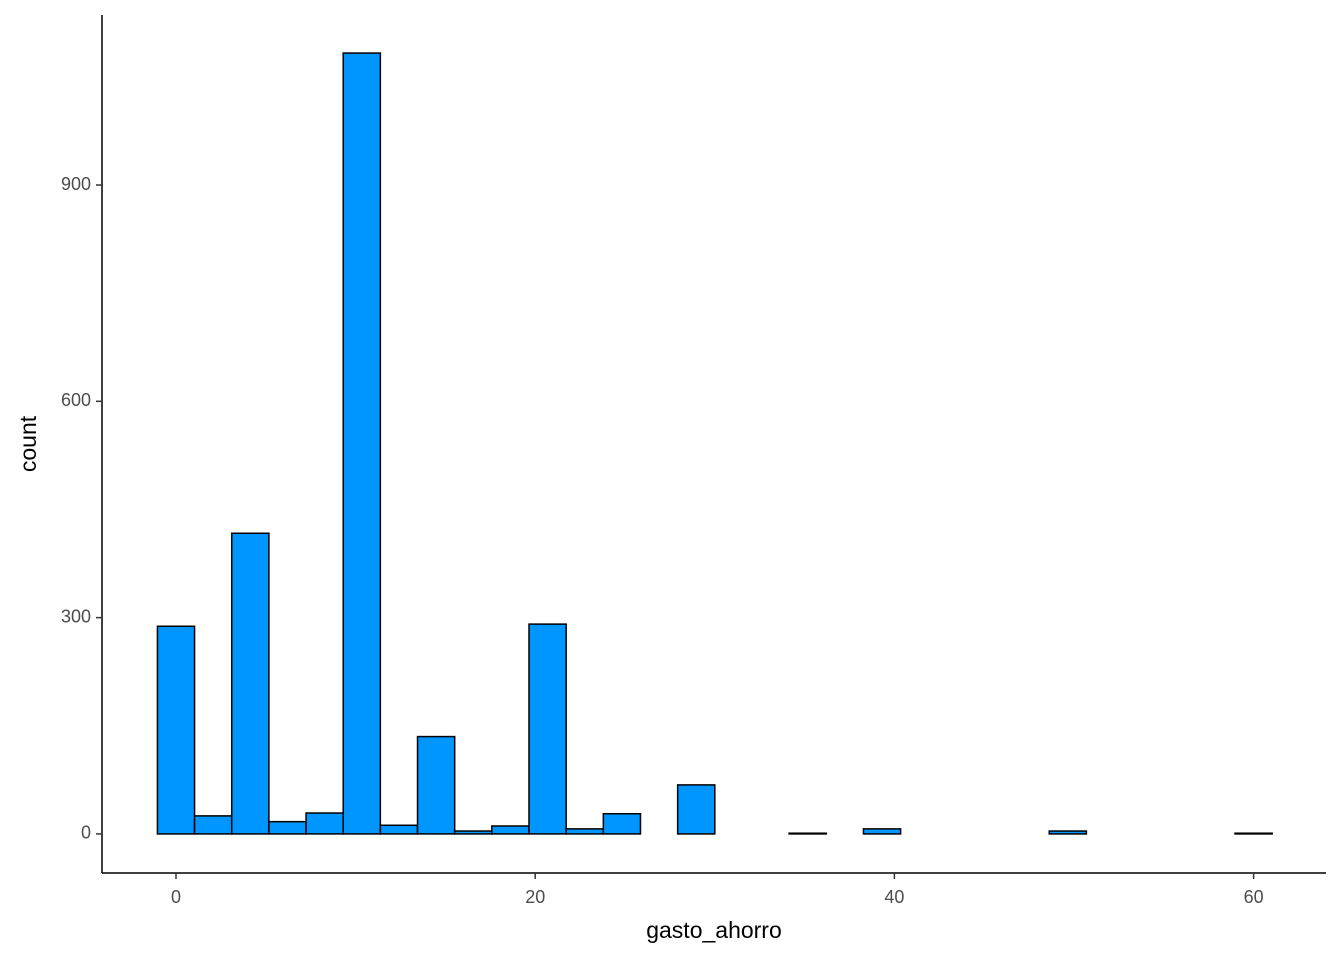  What do you see at coordinates (1254, 897) in the screenshot?
I see `x-tick-label: 60` at bounding box center [1254, 897].